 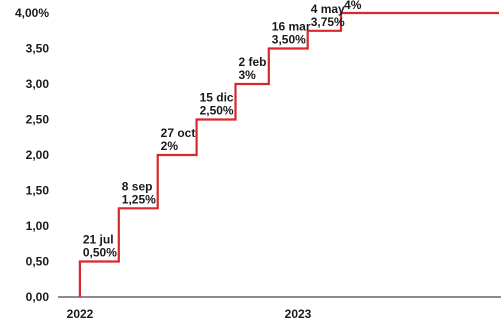 What do you see at coordinates (80, 314) in the screenshot?
I see `x-tick-label: 2022` at bounding box center [80, 314].